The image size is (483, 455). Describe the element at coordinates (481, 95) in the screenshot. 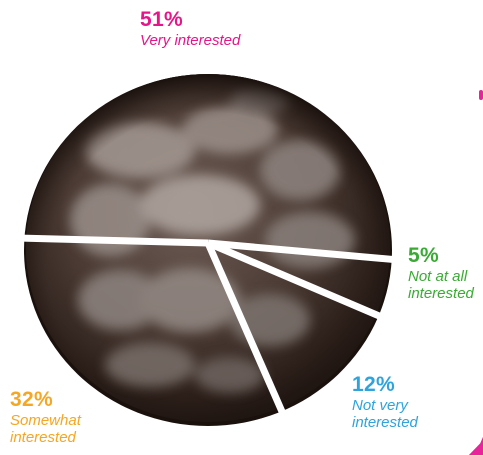

I see `decorative-accent` at that location.